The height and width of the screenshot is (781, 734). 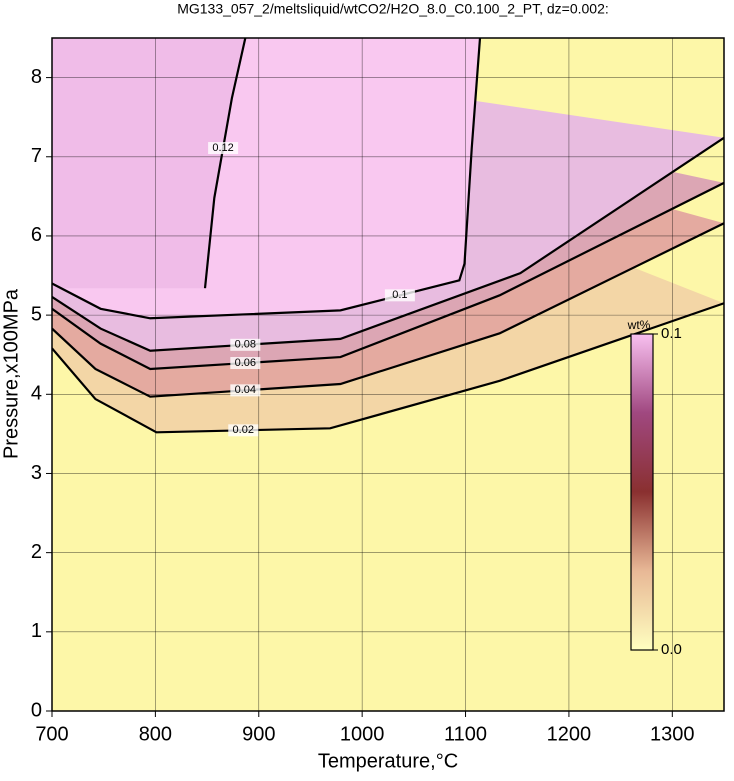 I want to click on colorbar, so click(x=642, y=492).